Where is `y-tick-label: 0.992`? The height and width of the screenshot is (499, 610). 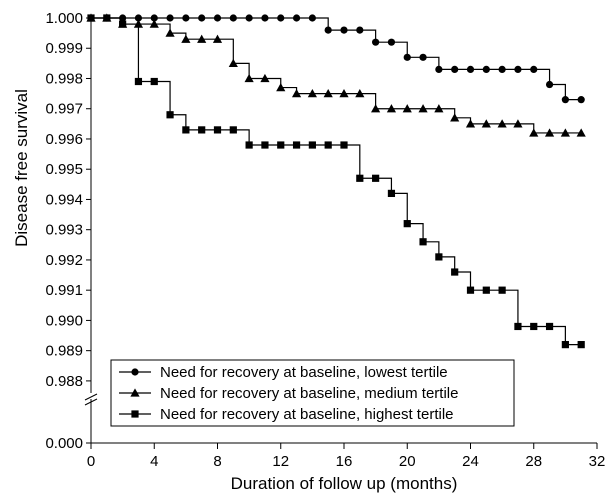
y-tick-label: 0.992 is located at coordinates (64, 260).